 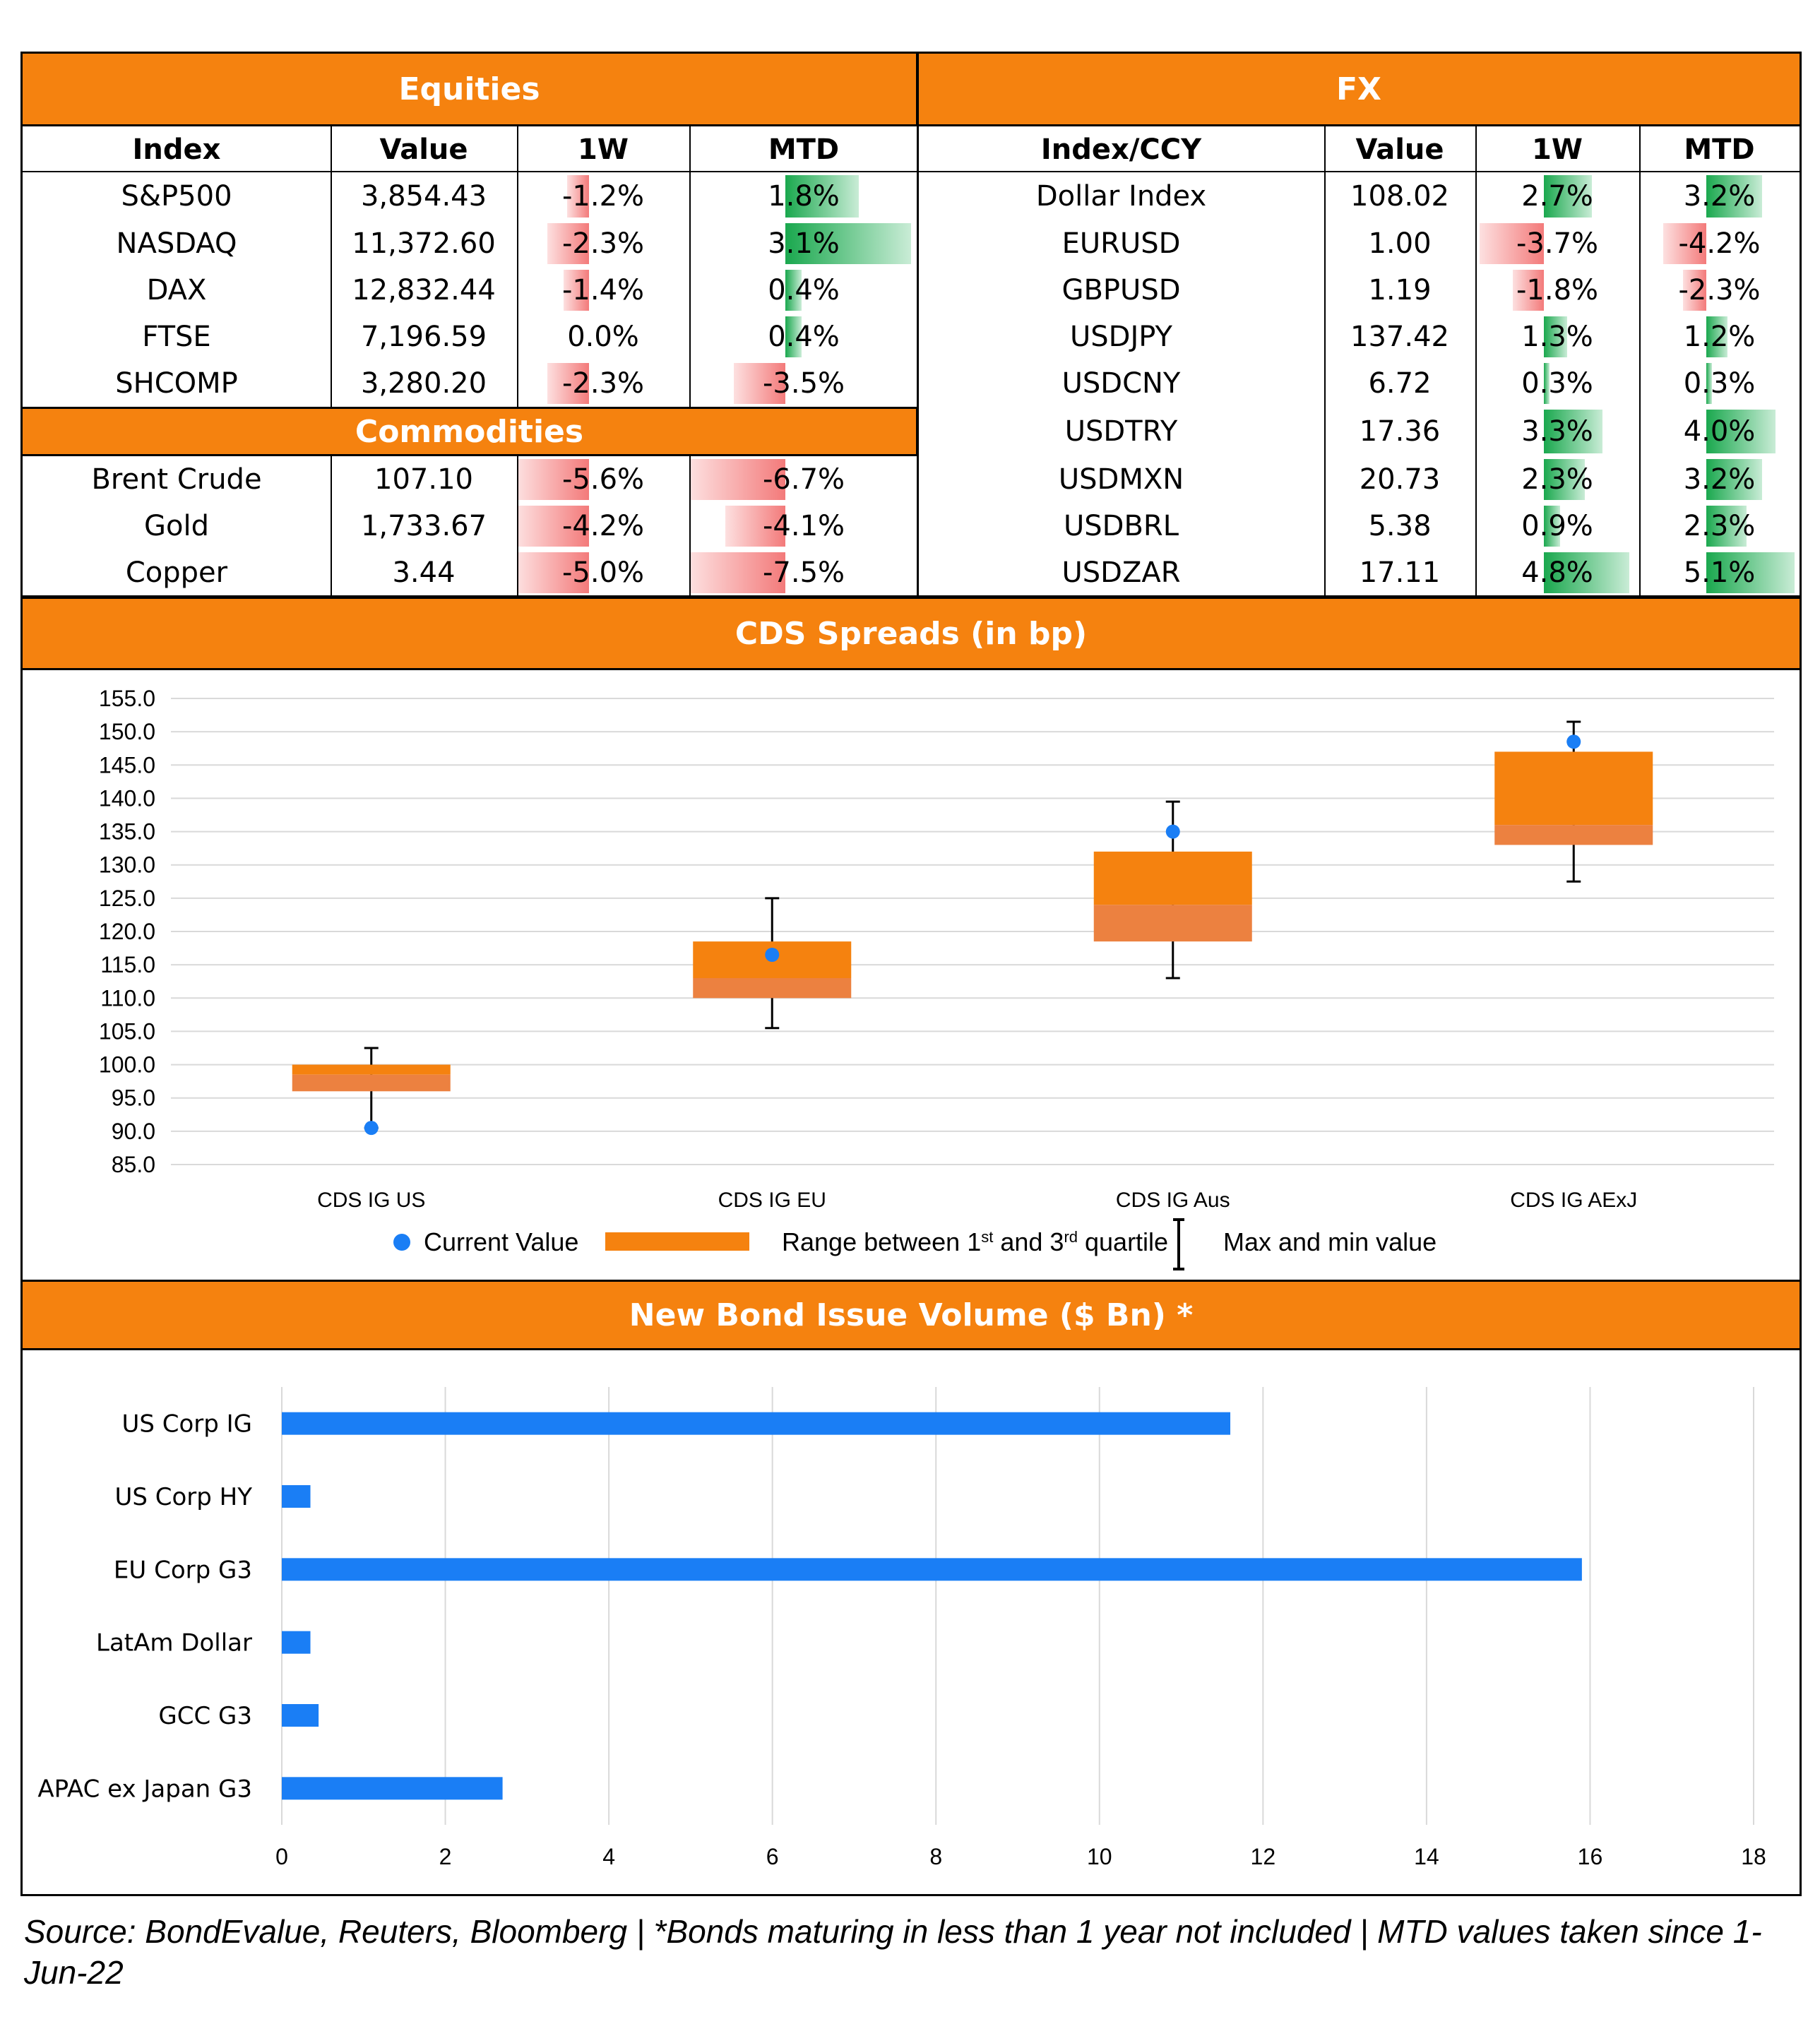 What do you see at coordinates (176, 337) in the screenshot?
I see `equities-row-3-name: FTSE` at bounding box center [176, 337].